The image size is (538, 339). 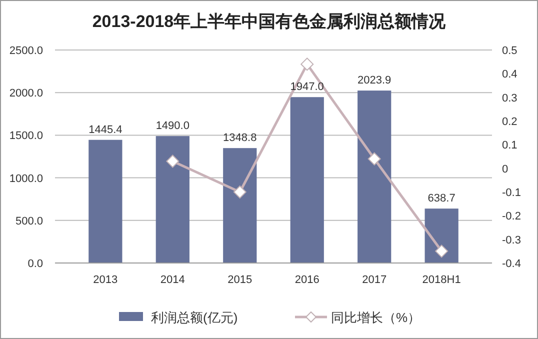 What do you see at coordinates (105, 280) in the screenshot?
I see `x-tick-label: 2013` at bounding box center [105, 280].